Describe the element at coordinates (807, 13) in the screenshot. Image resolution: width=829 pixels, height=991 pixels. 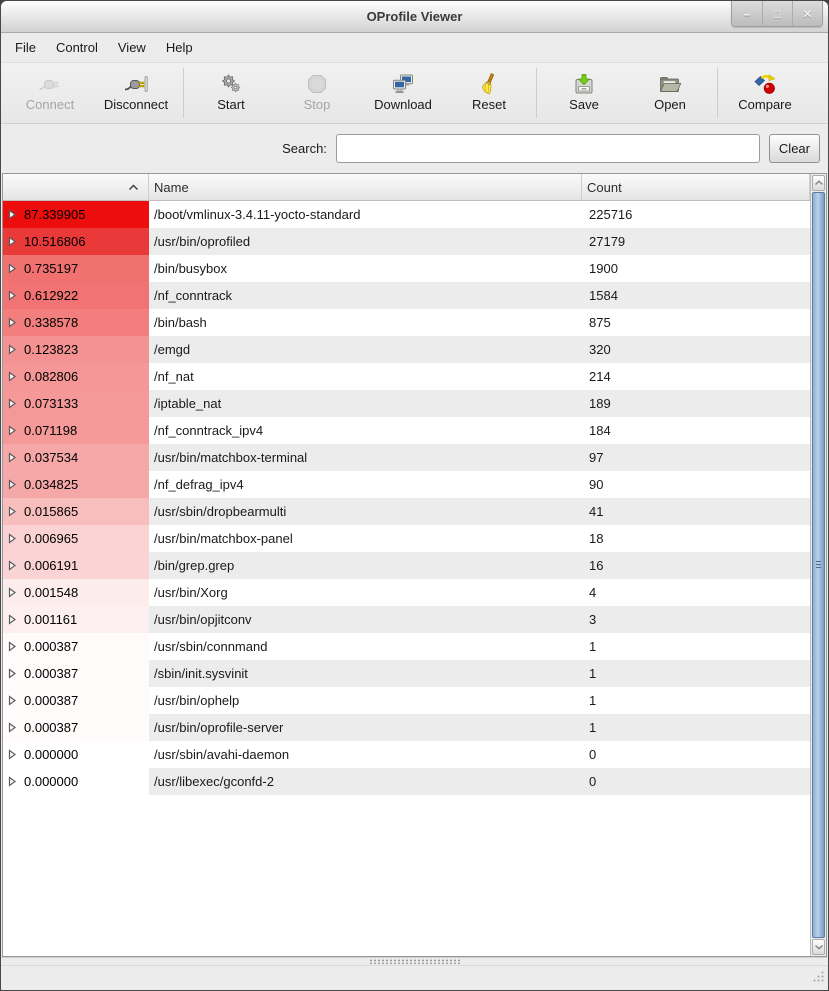
I see `close-button: ✕` at that location.